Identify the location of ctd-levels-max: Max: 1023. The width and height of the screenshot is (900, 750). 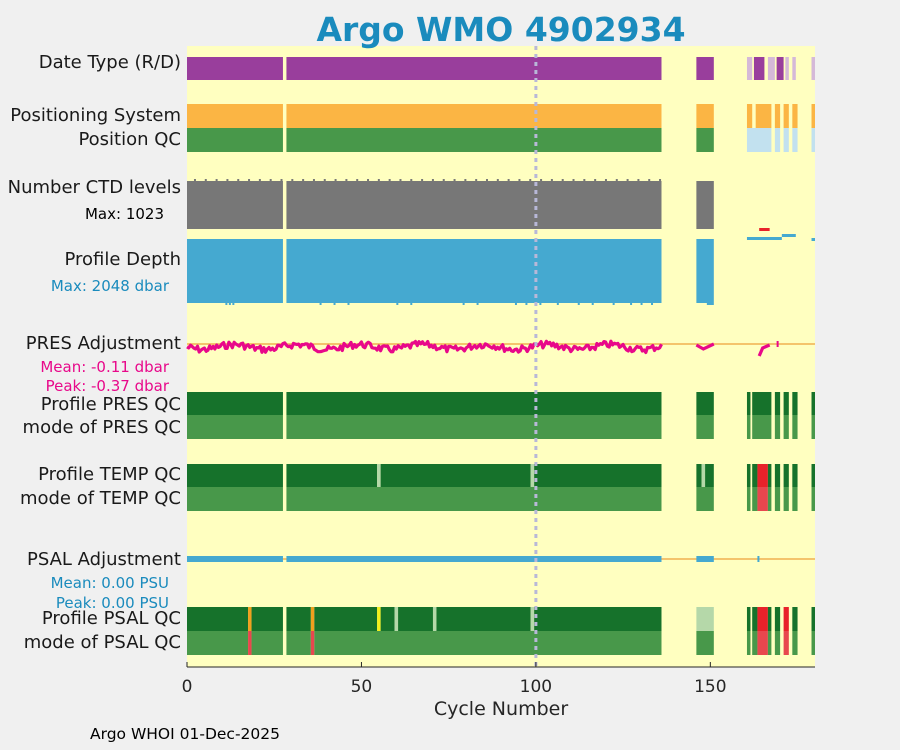
(124, 214).